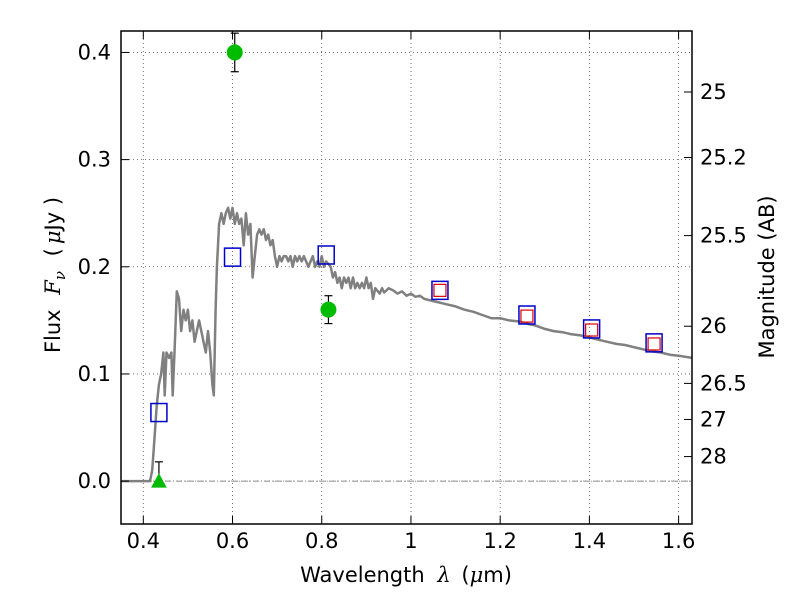 Image resolution: width=800 pixels, height=600 pixels. I want to click on y-axis-label-left: Flux Fν (μJy ), so click(55, 275).